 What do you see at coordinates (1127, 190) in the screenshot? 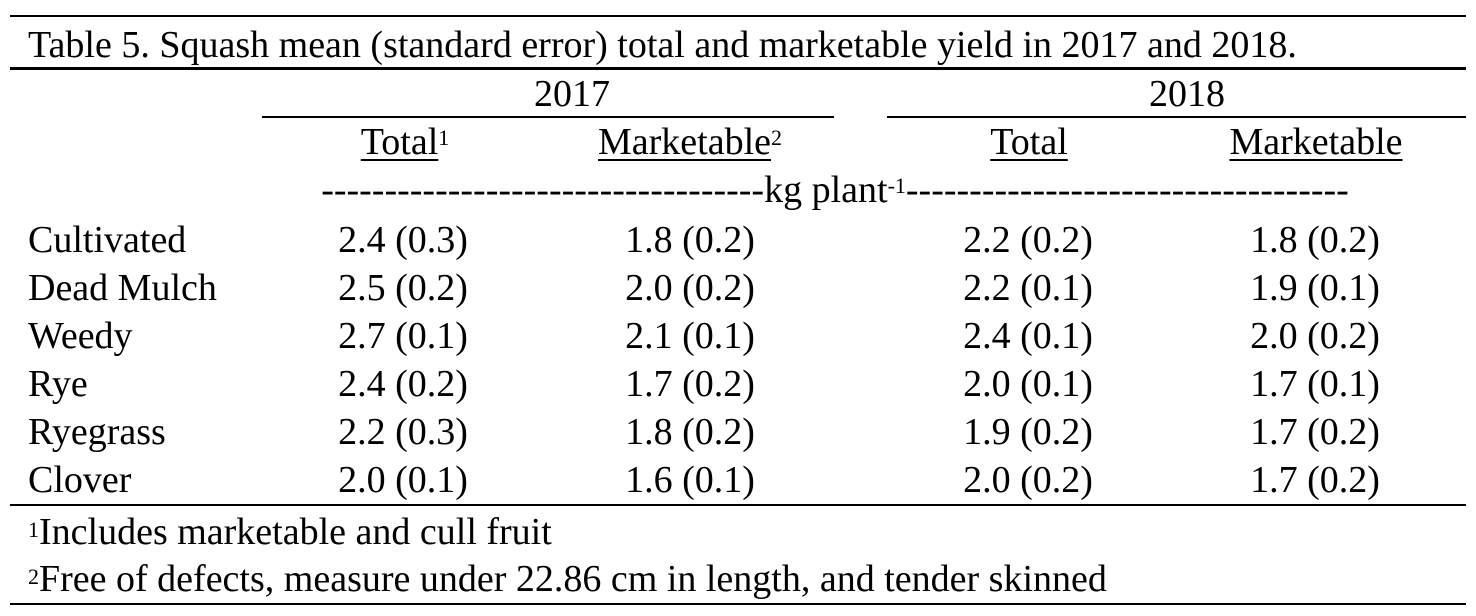
I see `unit-right-dashes: -----------------------------------` at bounding box center [1127, 190].